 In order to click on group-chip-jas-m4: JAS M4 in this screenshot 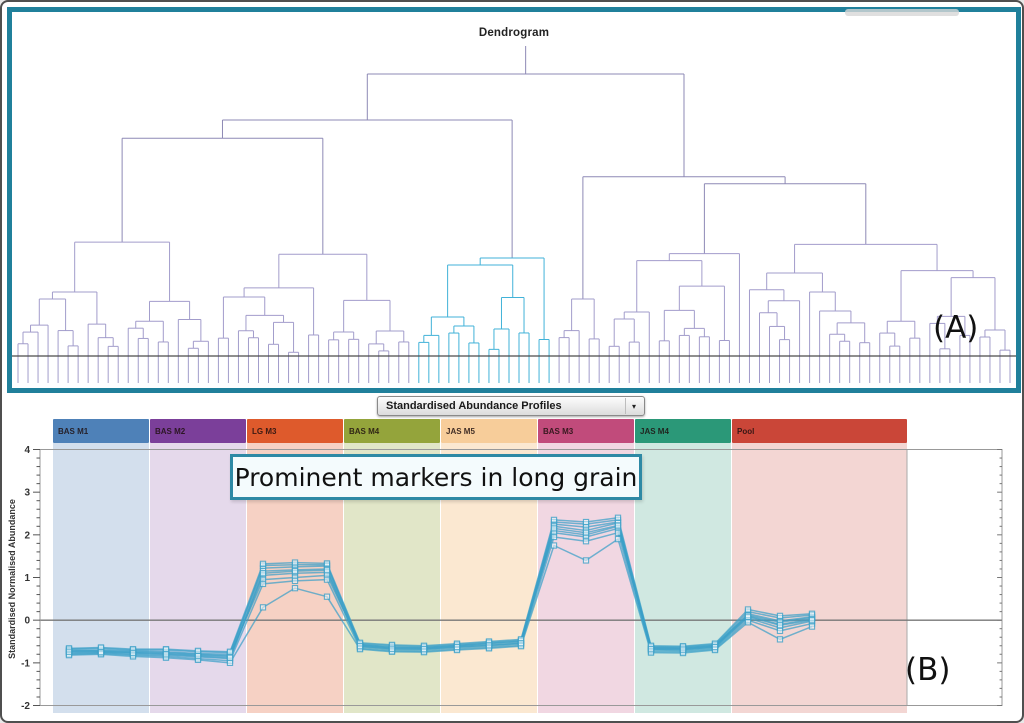, I will do `click(683, 431)`.